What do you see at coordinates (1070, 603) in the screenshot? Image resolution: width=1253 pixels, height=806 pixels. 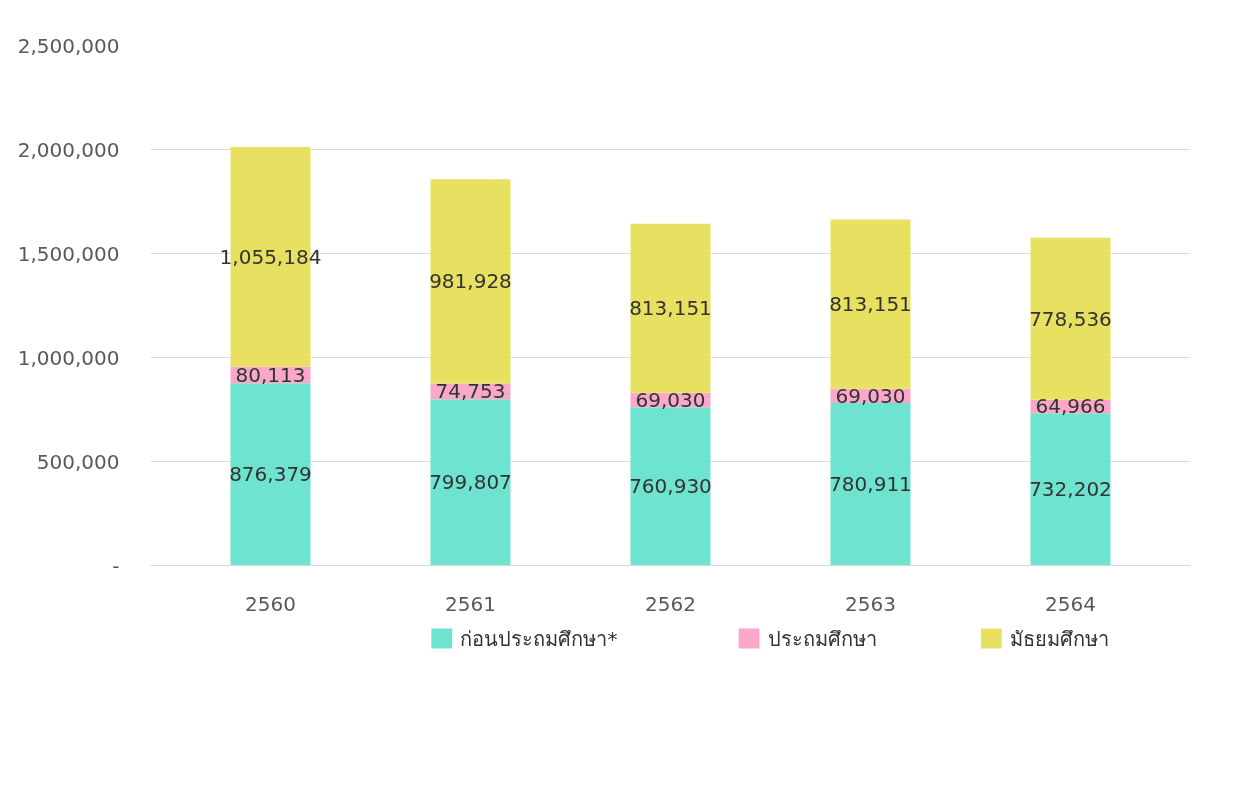 I see `x-tick-label: 2564` at bounding box center [1070, 603].